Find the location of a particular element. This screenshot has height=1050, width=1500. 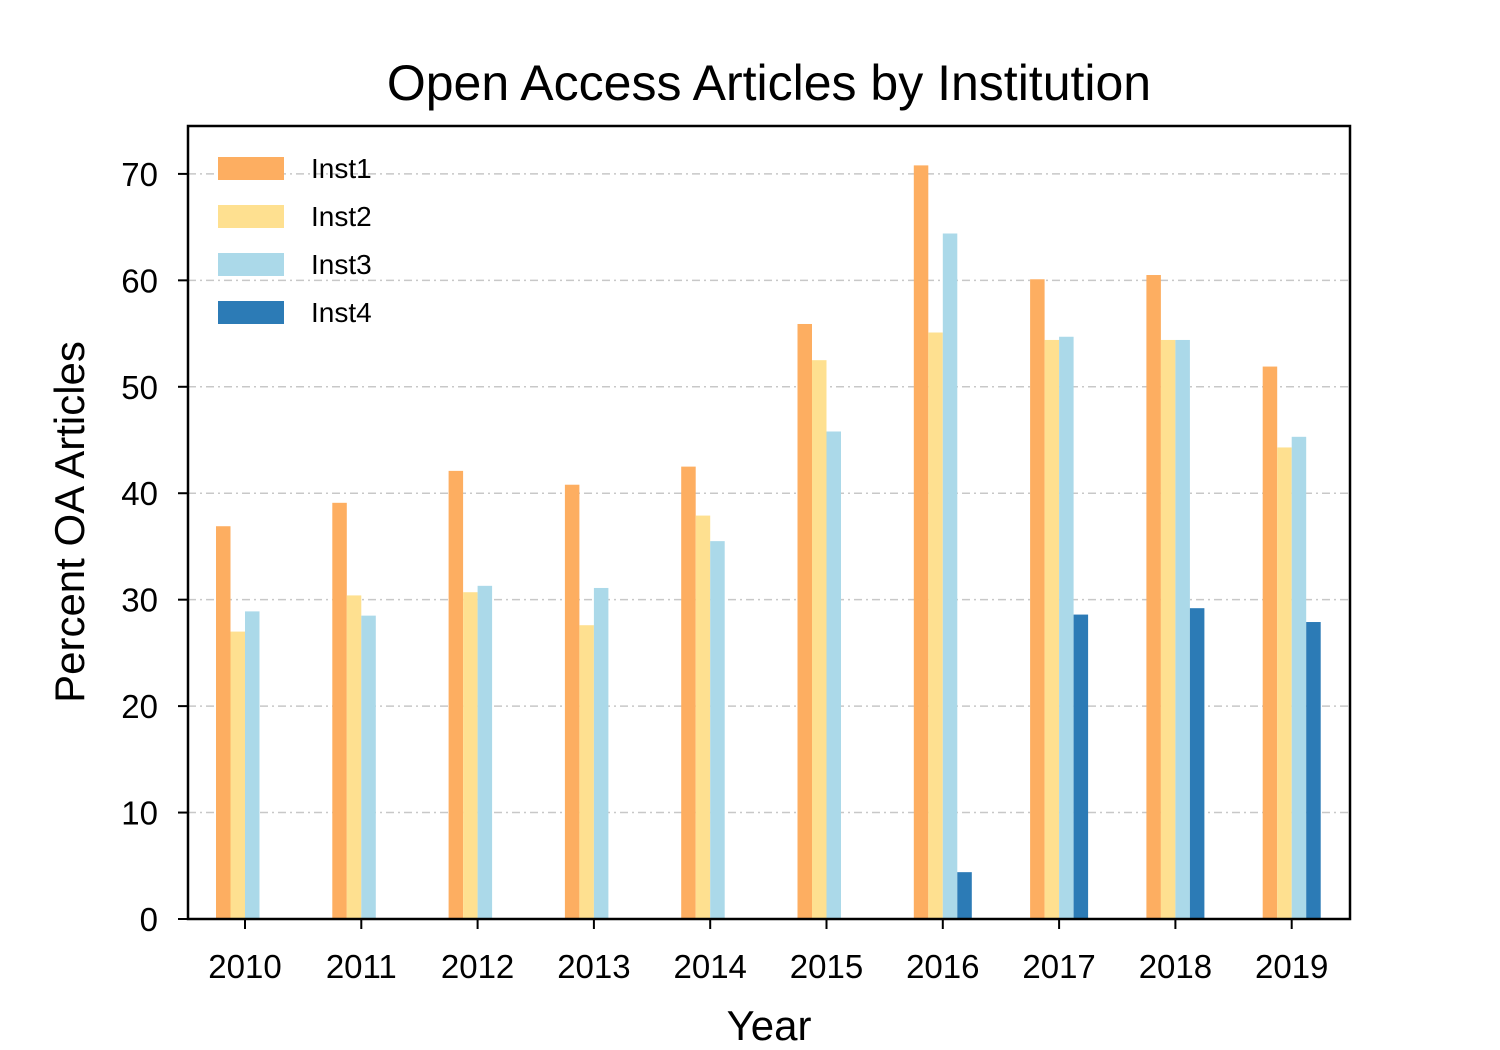

bar-inst3-2019 is located at coordinates (1299, 677).